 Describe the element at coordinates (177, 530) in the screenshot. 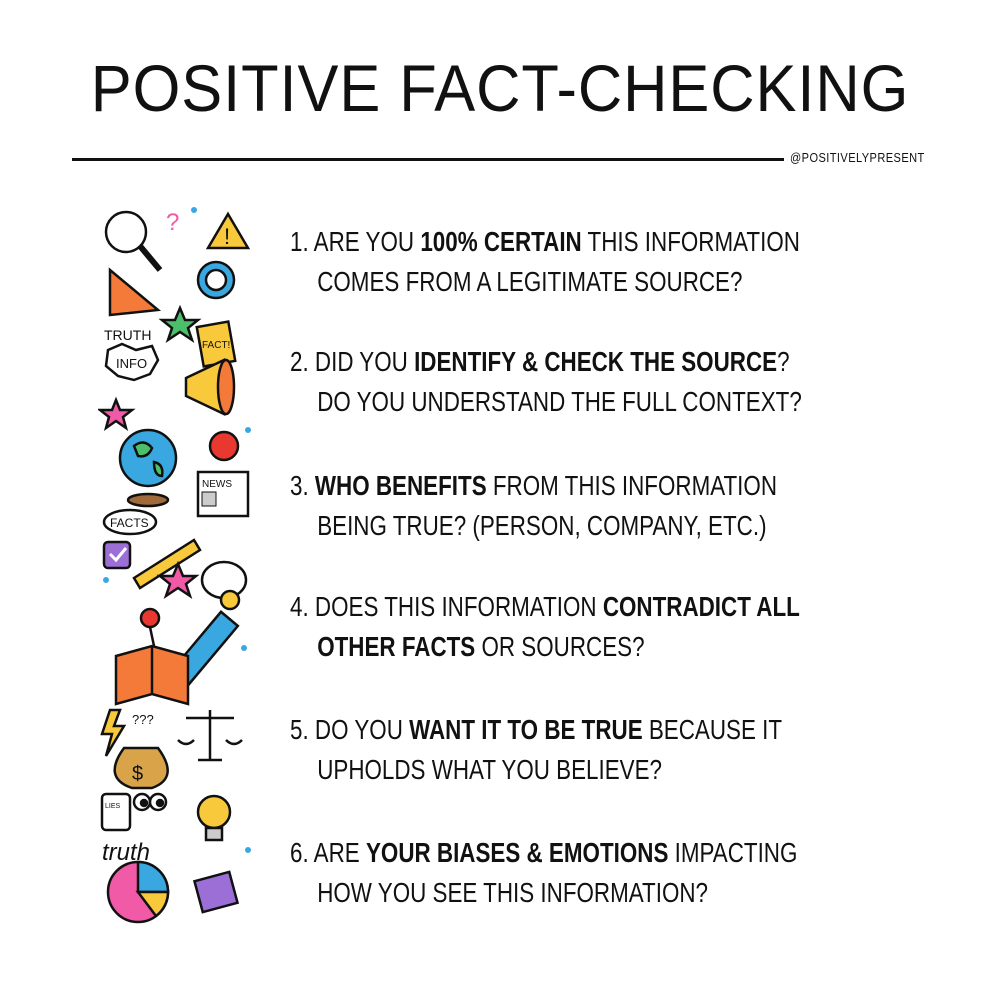

I see `sparkle-icon` at that location.